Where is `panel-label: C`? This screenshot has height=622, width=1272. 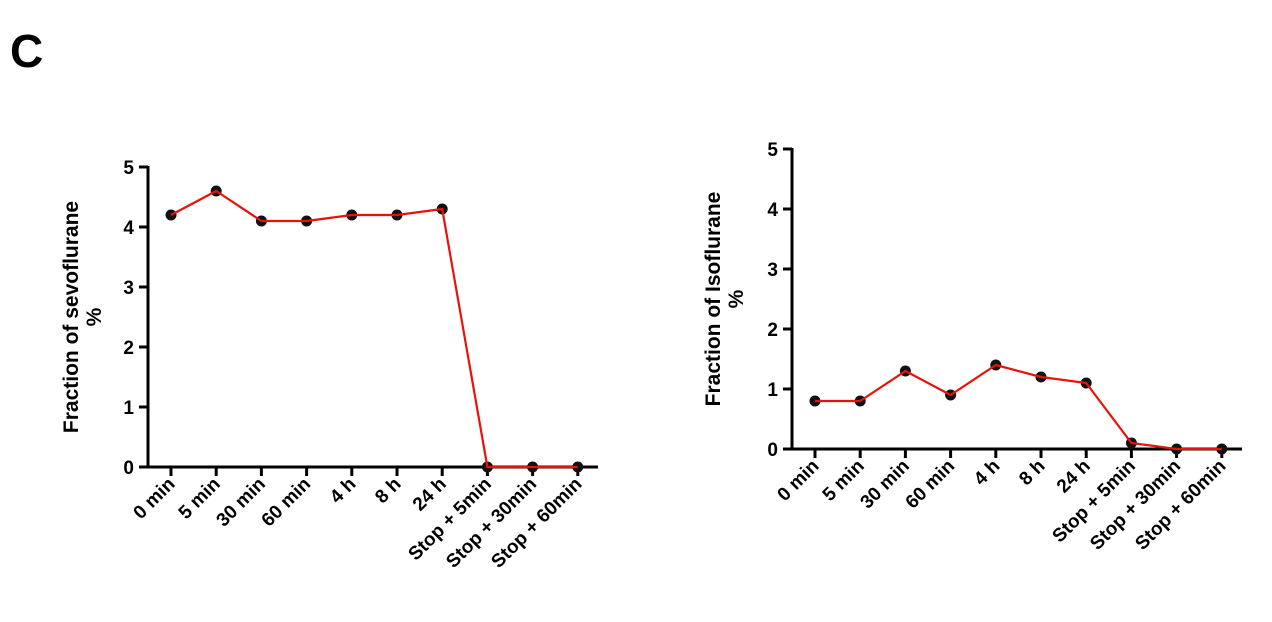
panel-label: C is located at coordinates (27, 51).